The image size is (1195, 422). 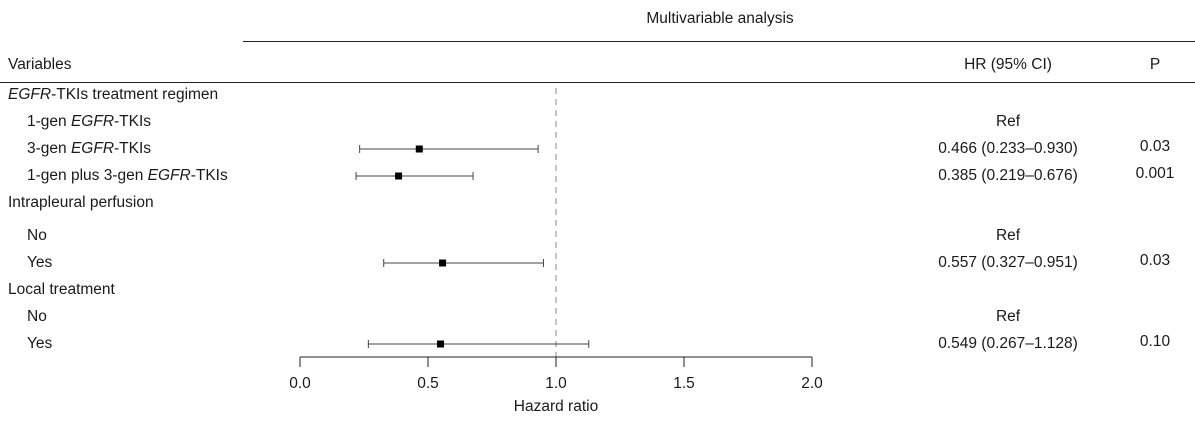 I want to click on column-header-hr: HR (95% CI), so click(x=1008, y=64).